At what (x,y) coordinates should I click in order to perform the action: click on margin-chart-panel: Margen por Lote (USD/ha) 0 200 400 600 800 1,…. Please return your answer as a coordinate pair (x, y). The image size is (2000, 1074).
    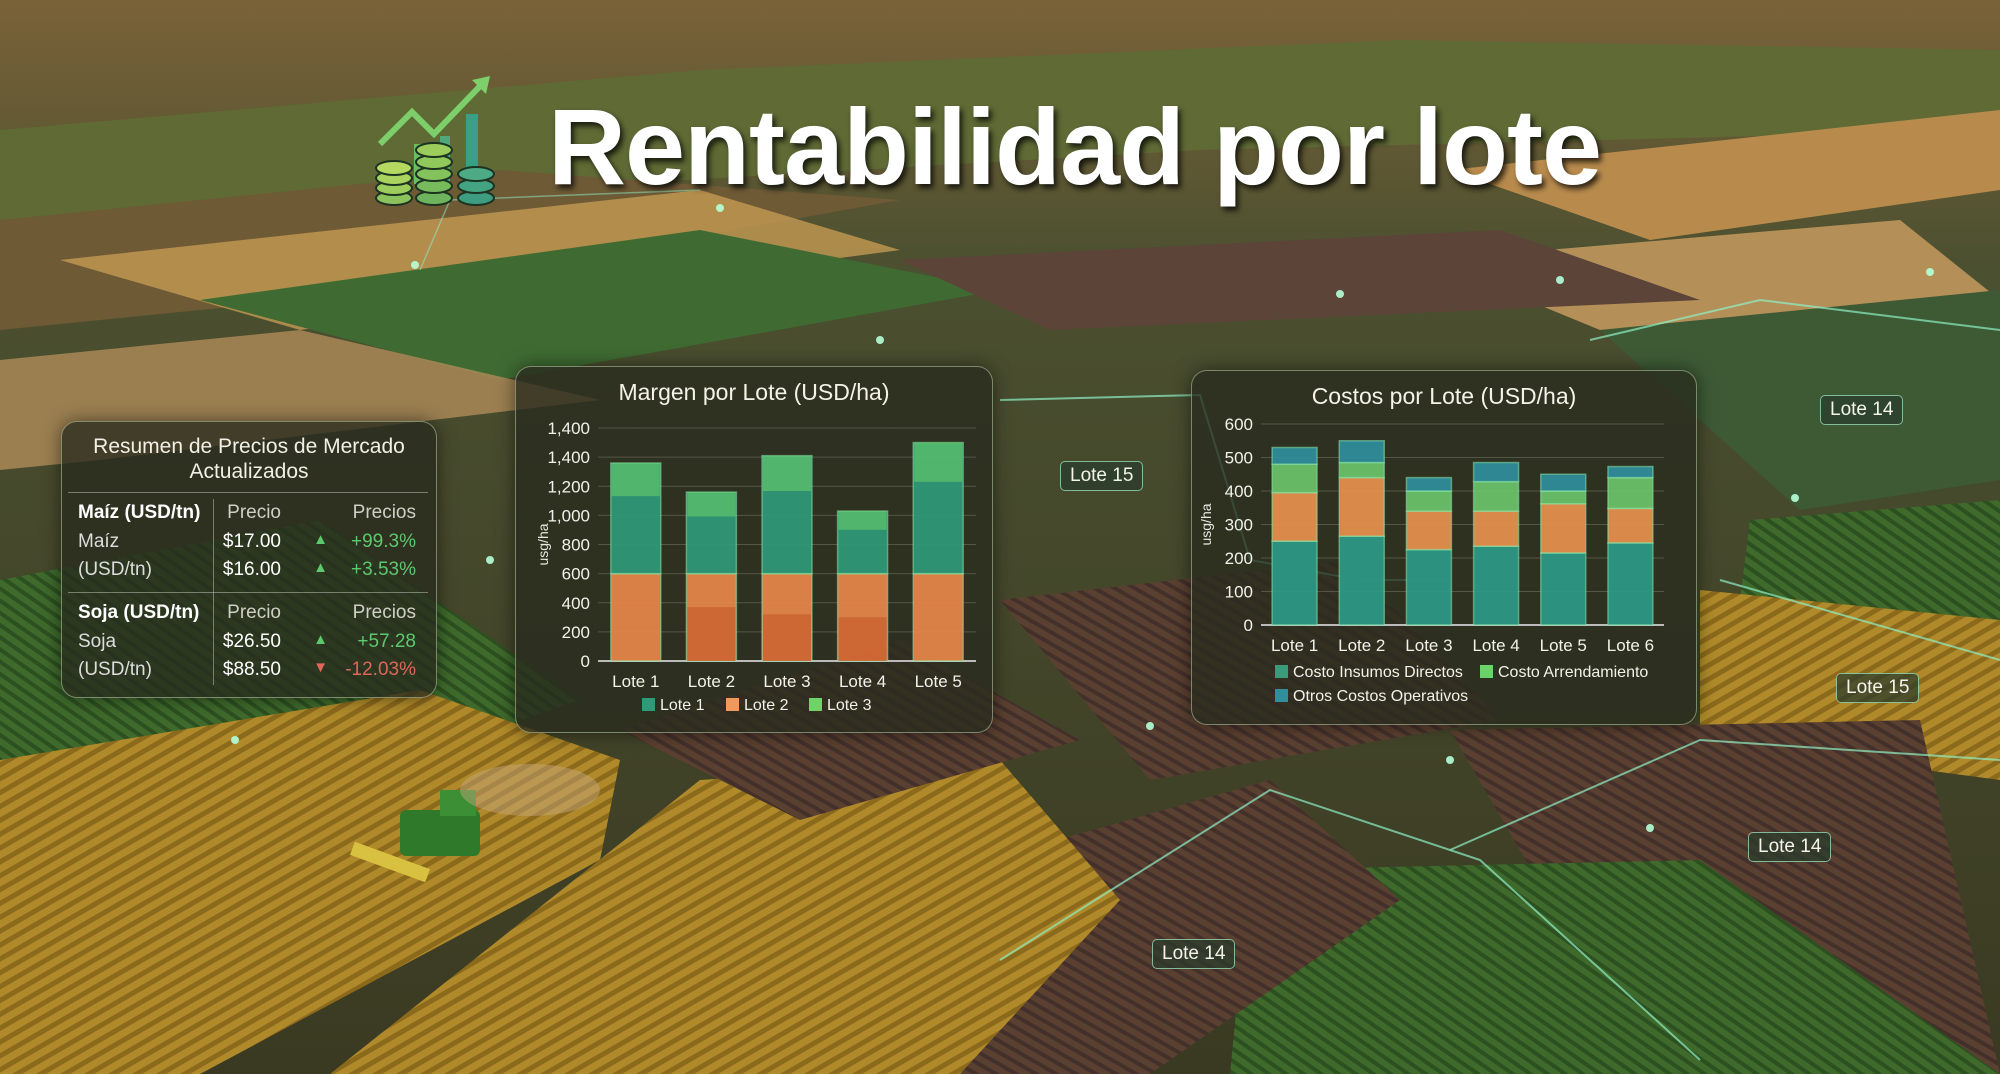
    Looking at the image, I should click on (754, 549).